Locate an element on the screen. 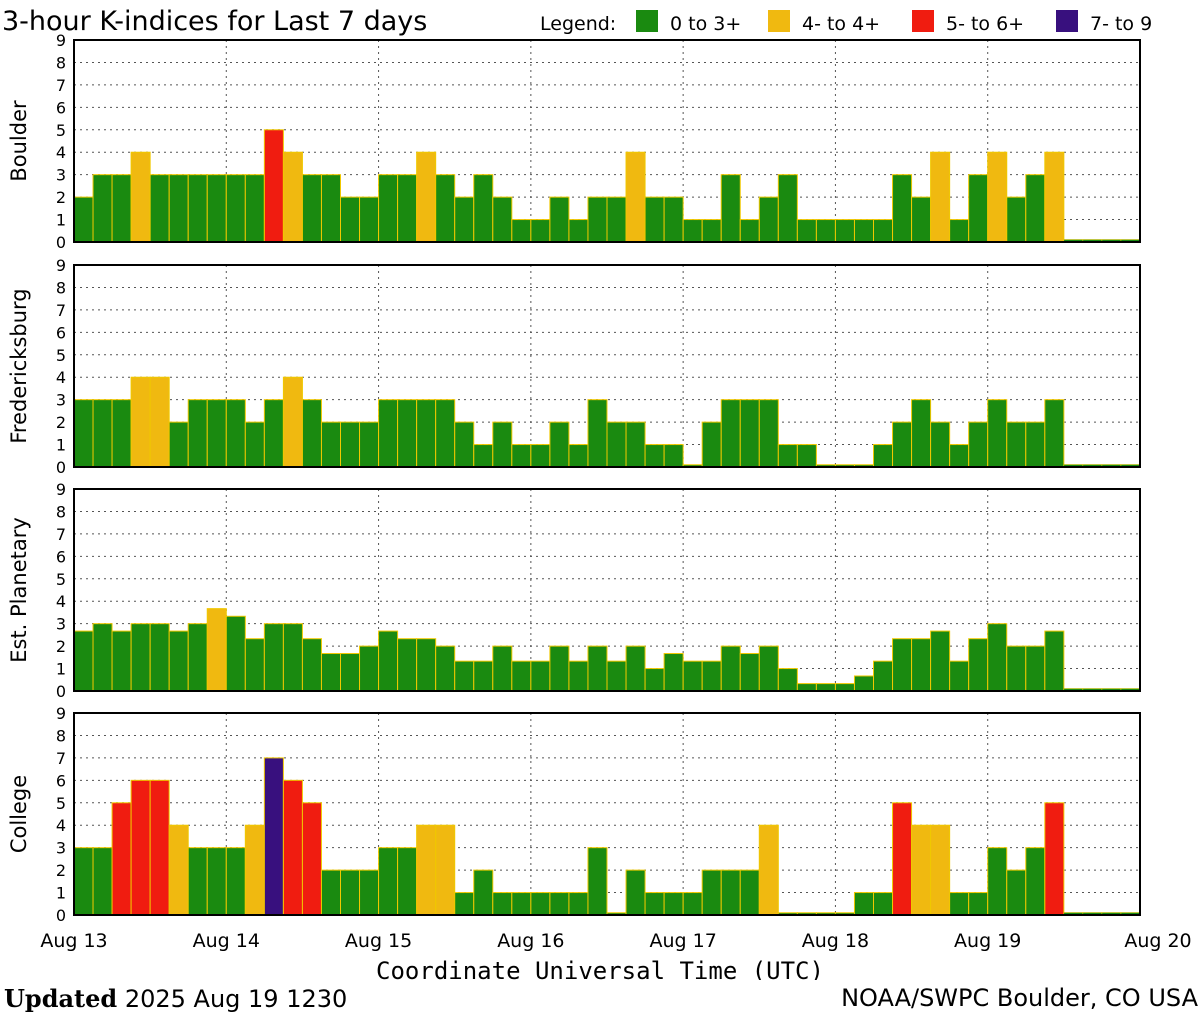  x-tick-label: Aug 20 is located at coordinates (1157, 941).